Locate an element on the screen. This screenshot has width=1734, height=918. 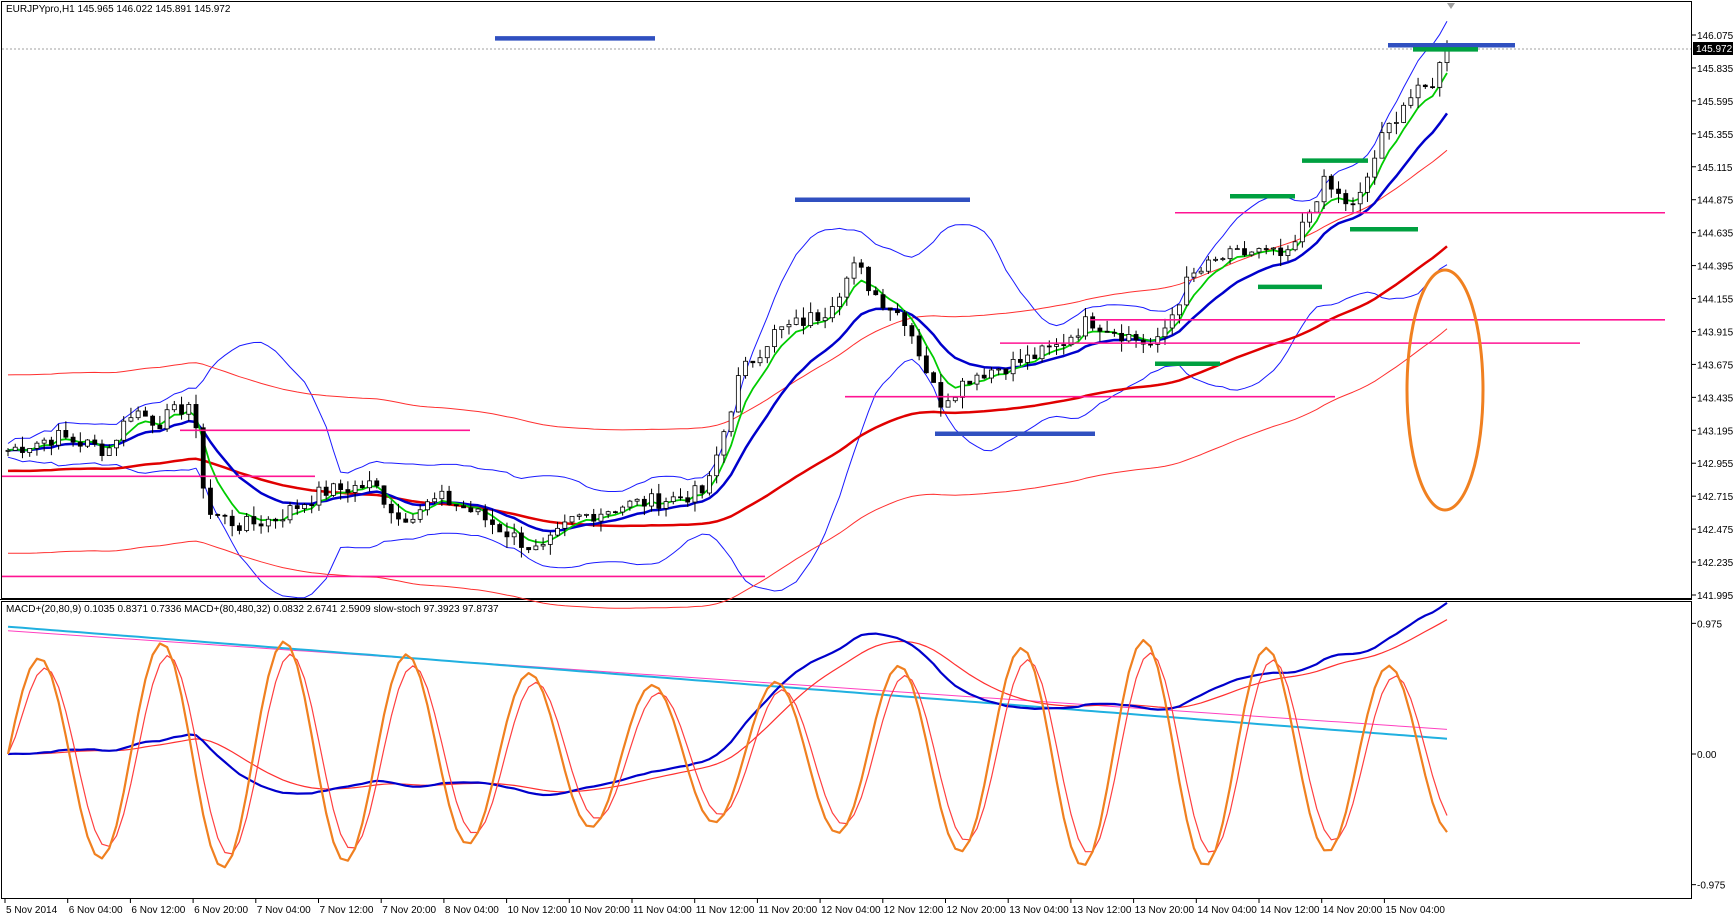
macd-slow-line is located at coordinates (727, 682).